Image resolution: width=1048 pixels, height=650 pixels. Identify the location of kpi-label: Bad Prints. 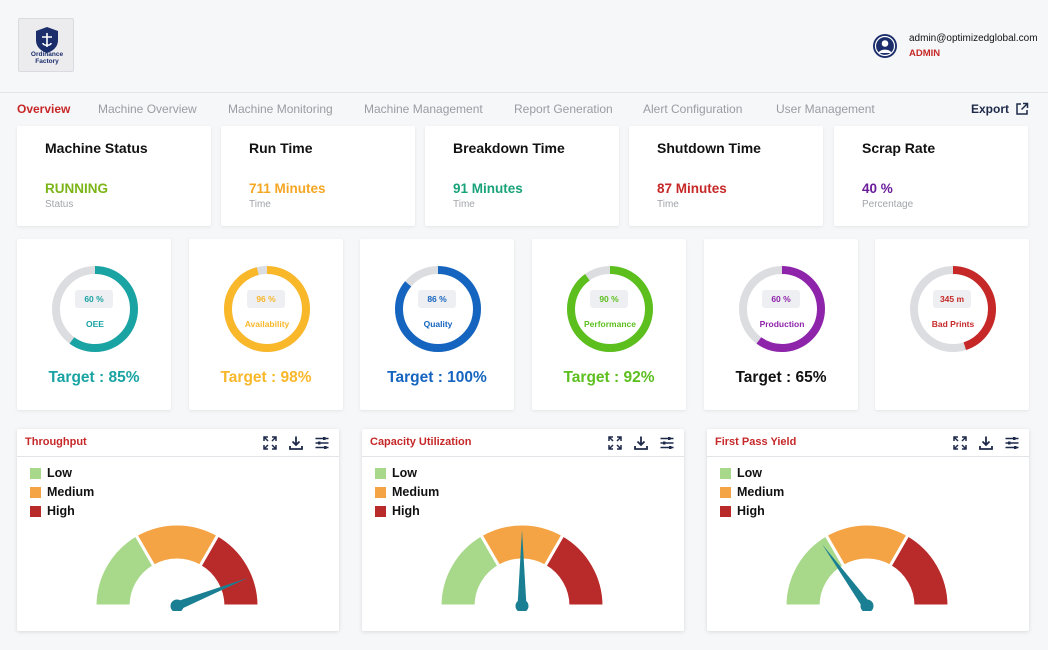
(953, 324).